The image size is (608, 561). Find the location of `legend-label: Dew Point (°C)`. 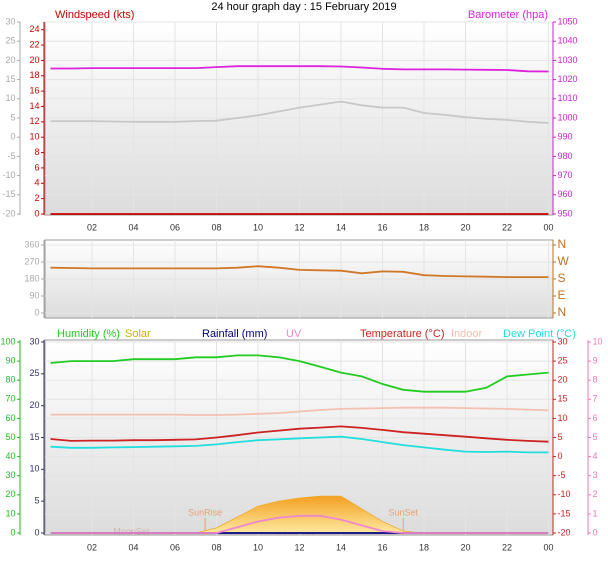

legend-label: Dew Point (°C) is located at coordinates (539, 334).